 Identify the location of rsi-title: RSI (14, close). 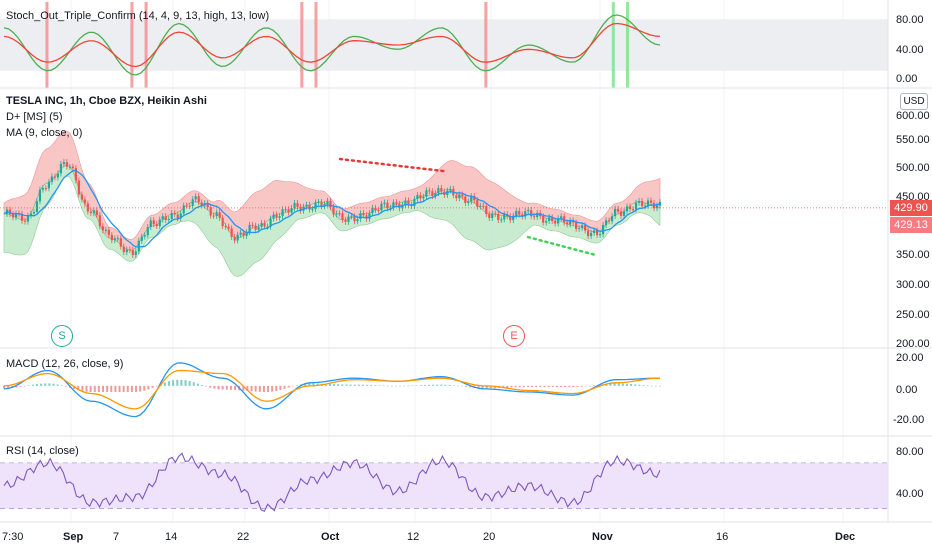
(42, 451).